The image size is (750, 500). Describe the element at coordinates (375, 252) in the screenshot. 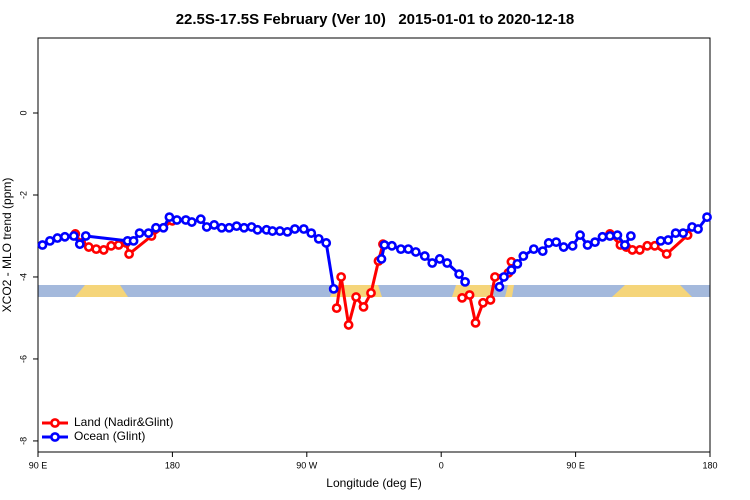

I see `series-line` at that location.